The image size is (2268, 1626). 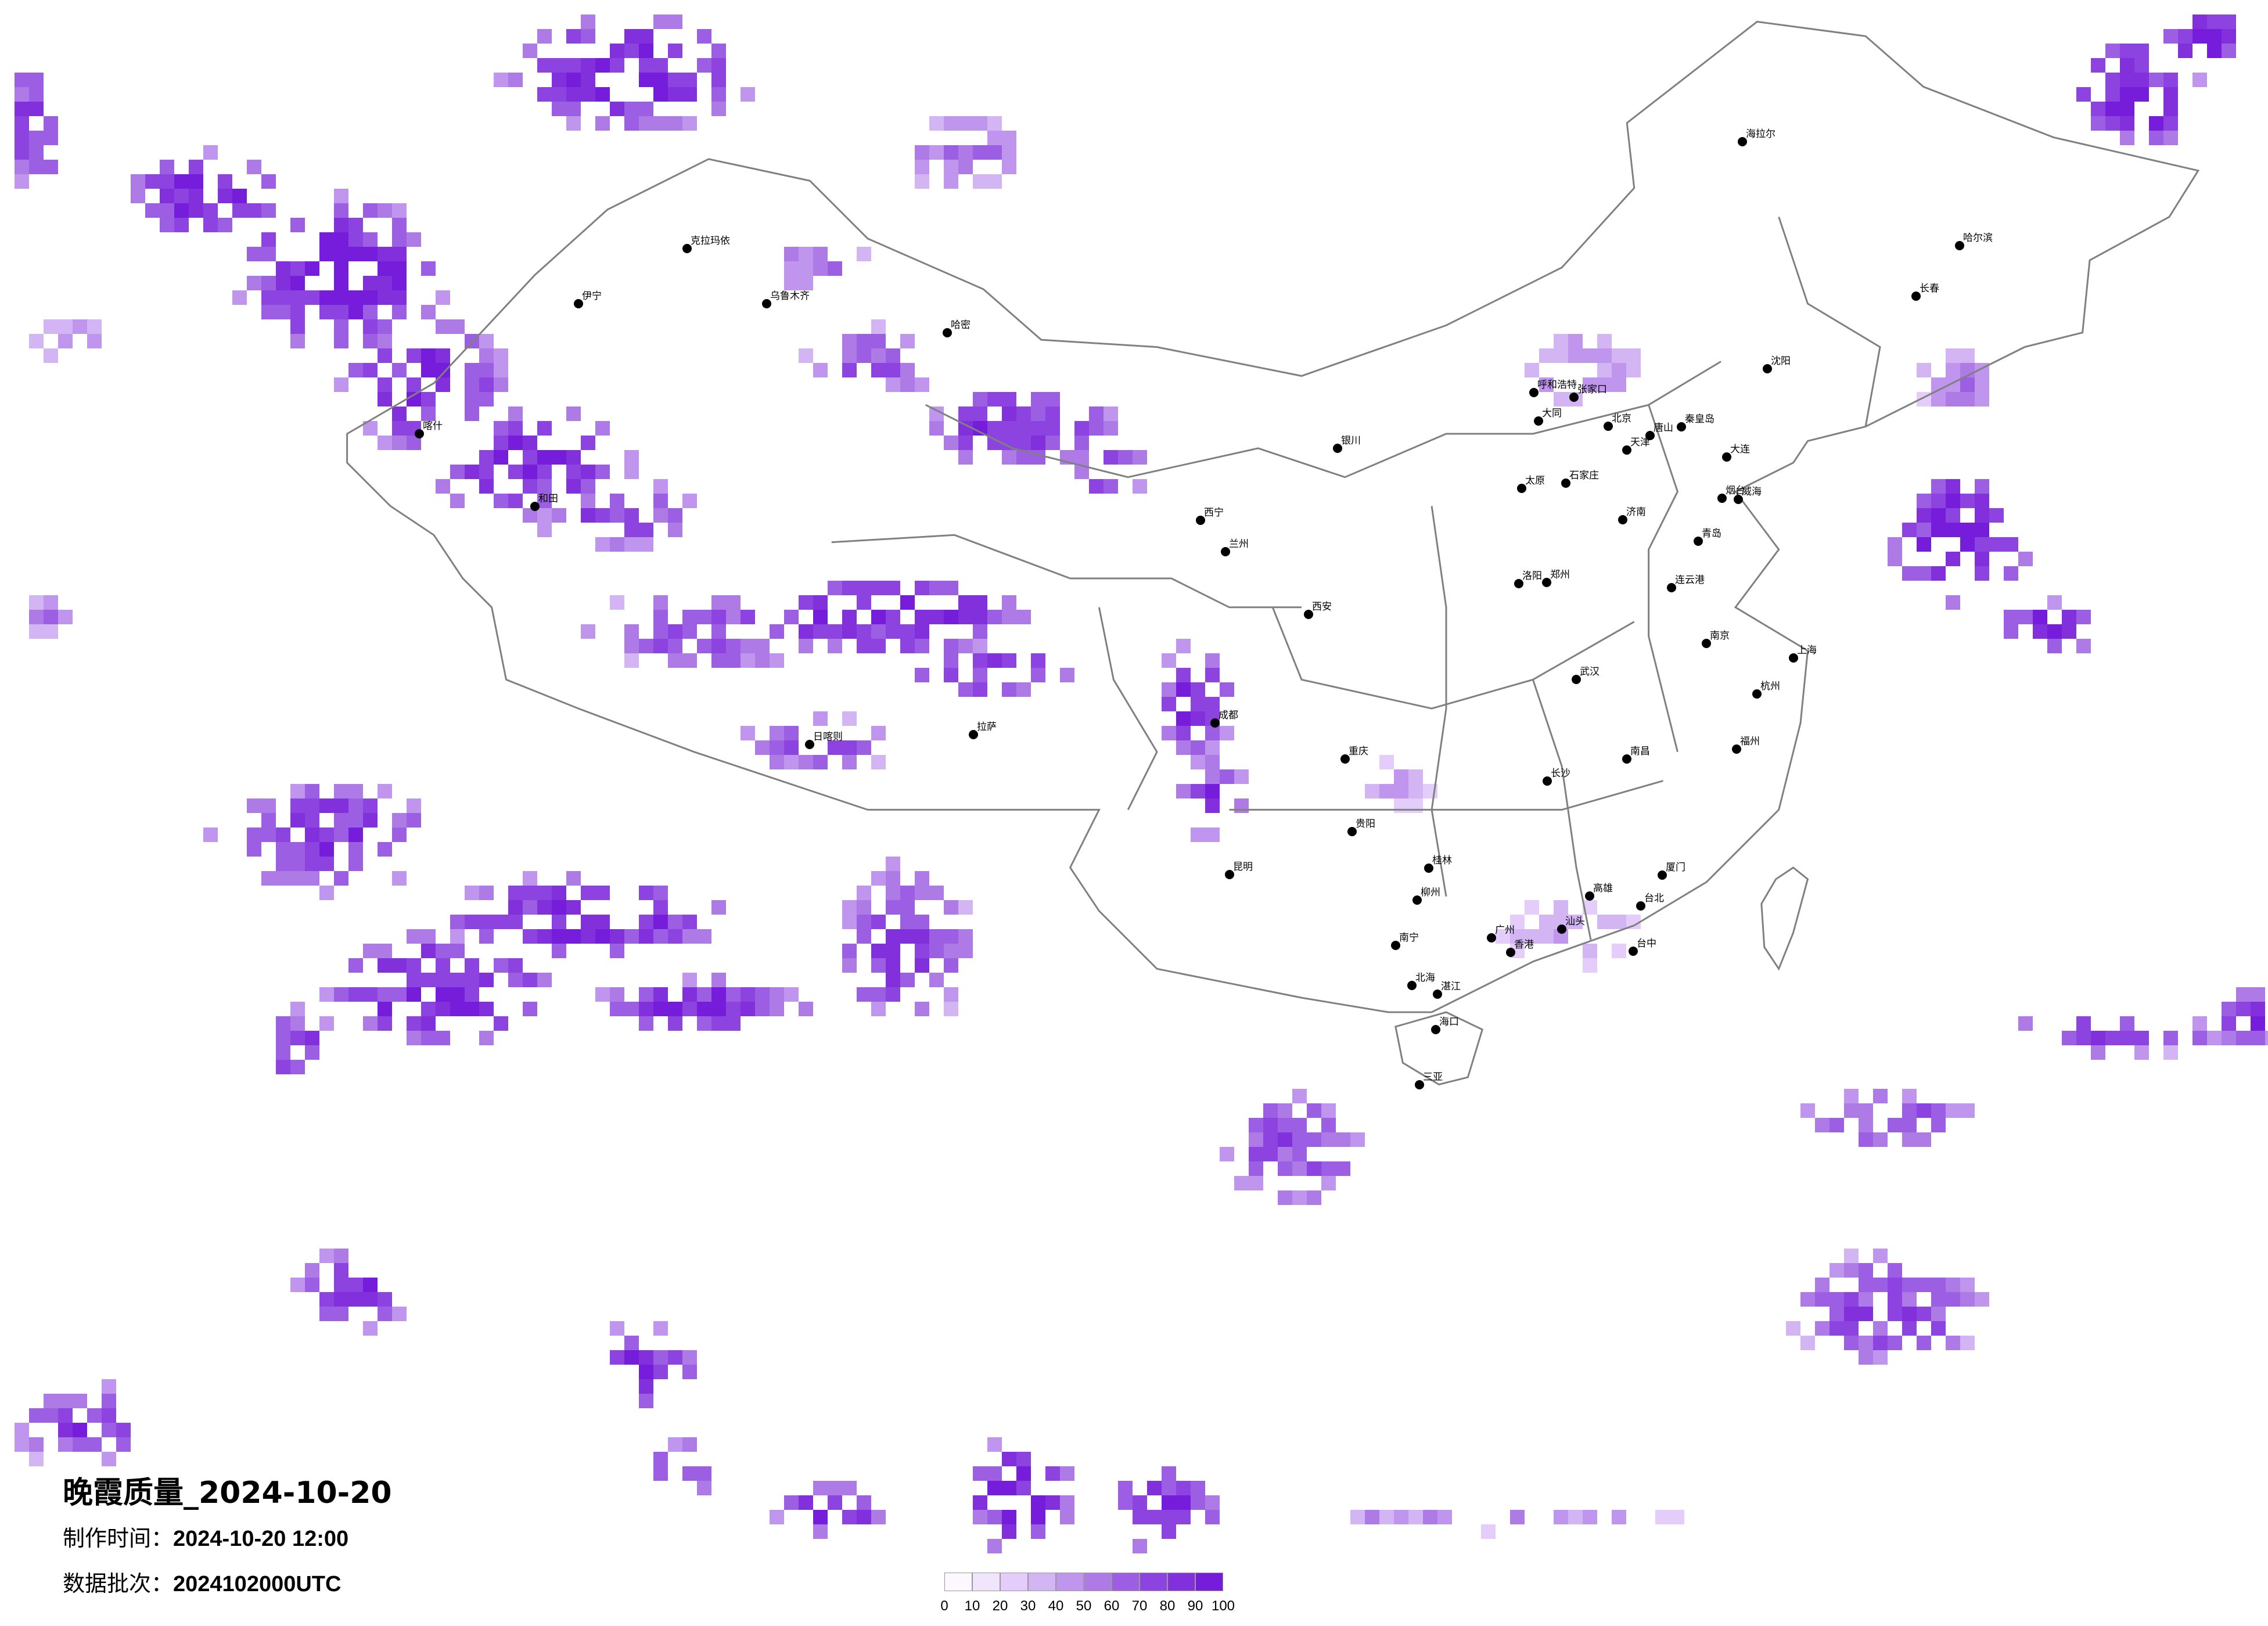 I want to click on city-label: 福州, so click(x=1750, y=742).